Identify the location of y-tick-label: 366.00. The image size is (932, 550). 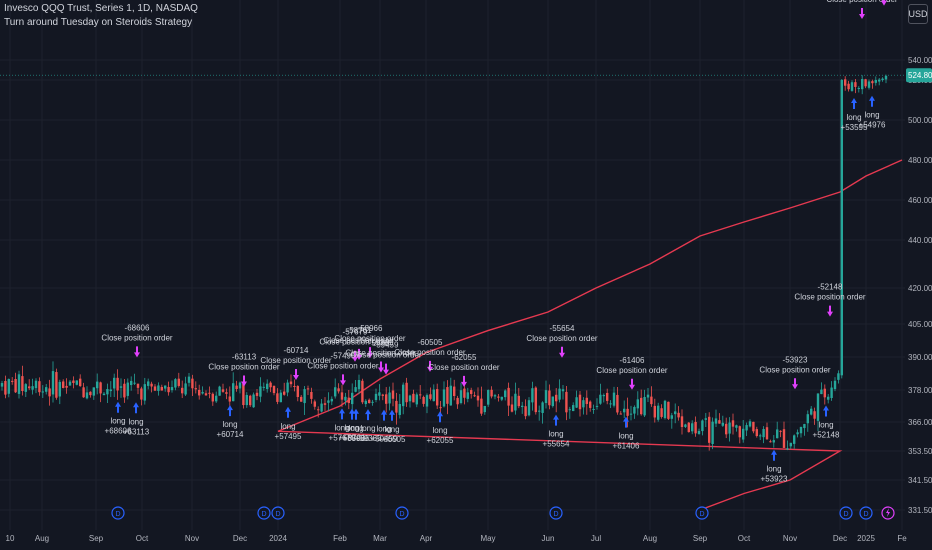
(920, 422).